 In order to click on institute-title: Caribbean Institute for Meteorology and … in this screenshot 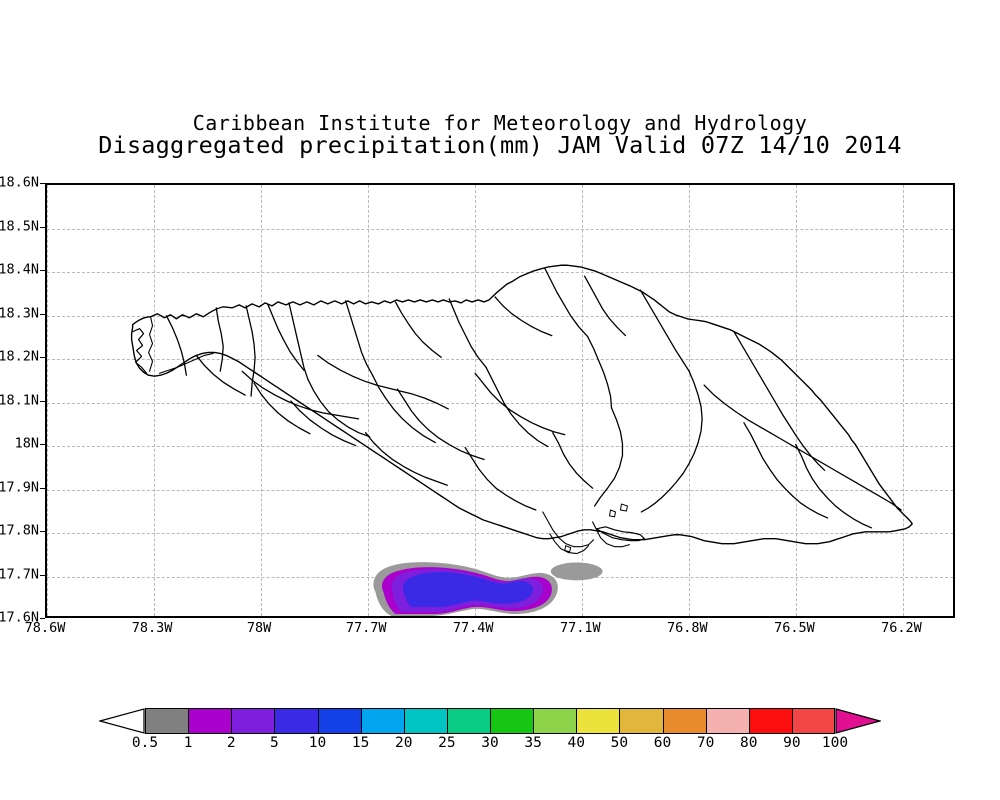, I will do `click(500, 123)`.